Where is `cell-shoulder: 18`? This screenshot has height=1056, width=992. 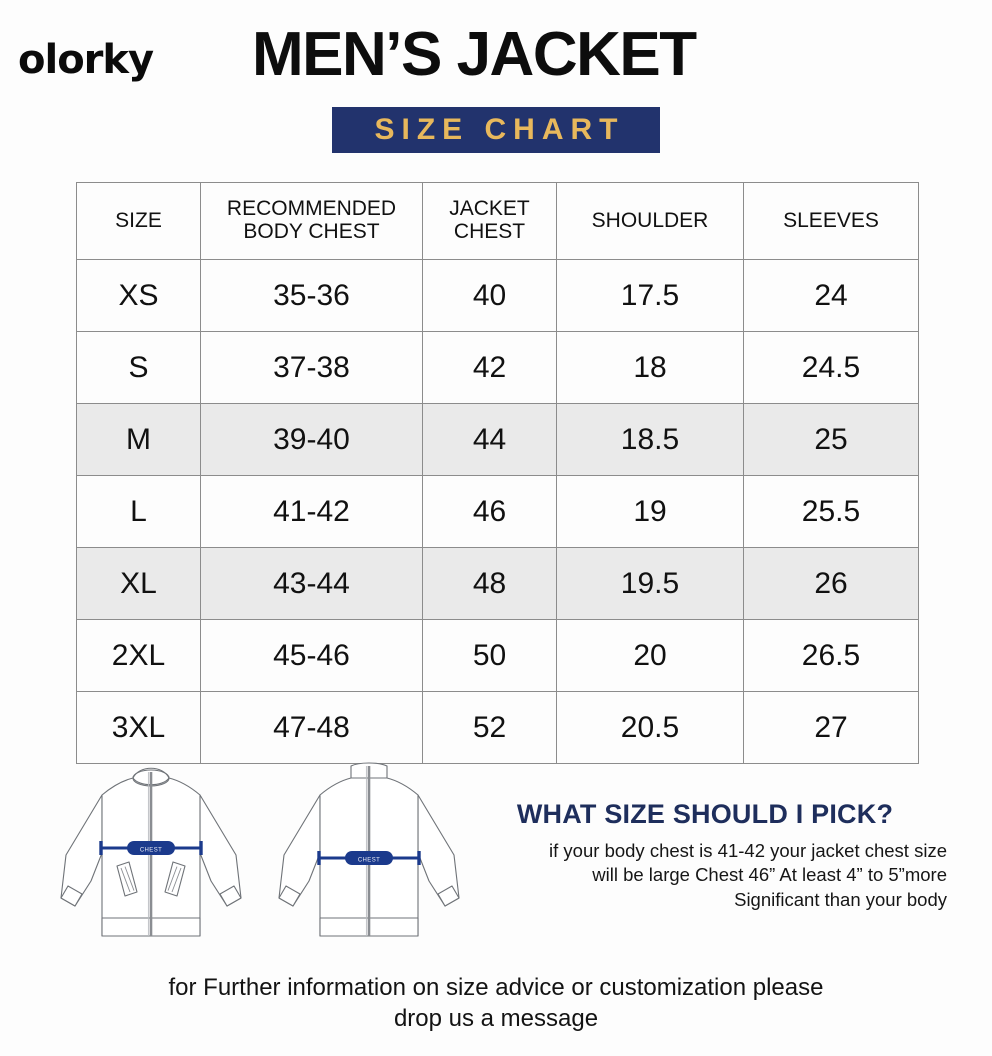
cell-shoulder: 18 is located at coordinates (650, 367).